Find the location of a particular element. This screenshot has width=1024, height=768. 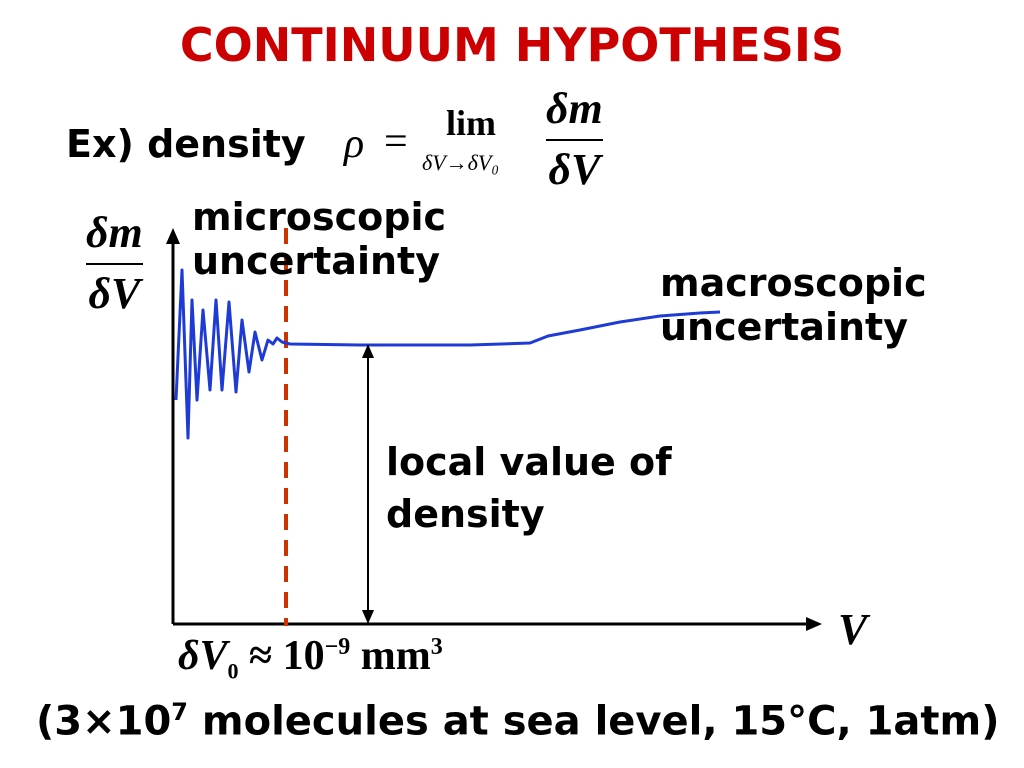

threshold-exponent: −9 is located at coordinates (337, 647).